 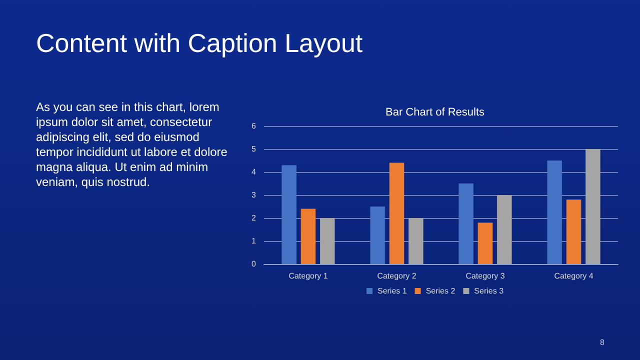 What do you see at coordinates (308, 276) in the screenshot?
I see `x-tick-label: Category 1` at bounding box center [308, 276].